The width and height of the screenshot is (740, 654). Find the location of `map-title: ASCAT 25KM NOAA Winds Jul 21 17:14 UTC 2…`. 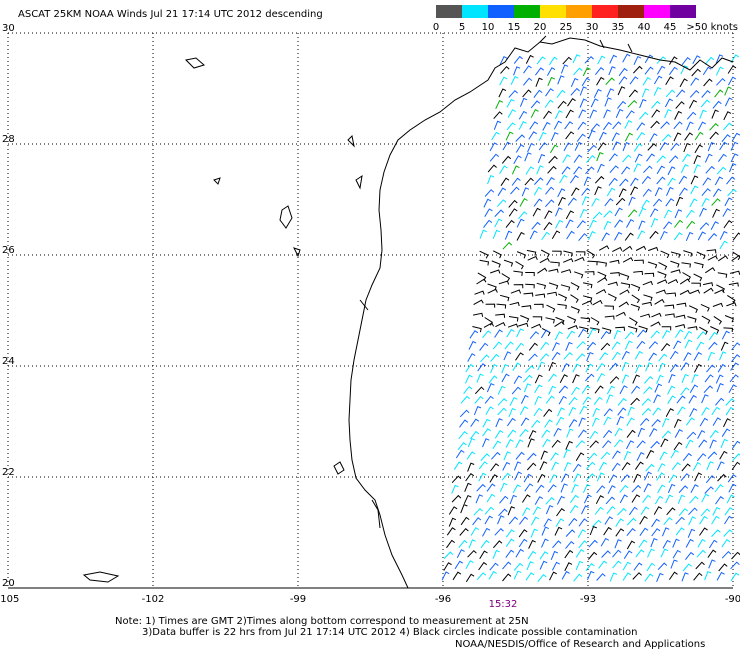

map-title: ASCAT 25KM NOAA Winds Jul 21 17:14 UTC 2… is located at coordinates (170, 14).